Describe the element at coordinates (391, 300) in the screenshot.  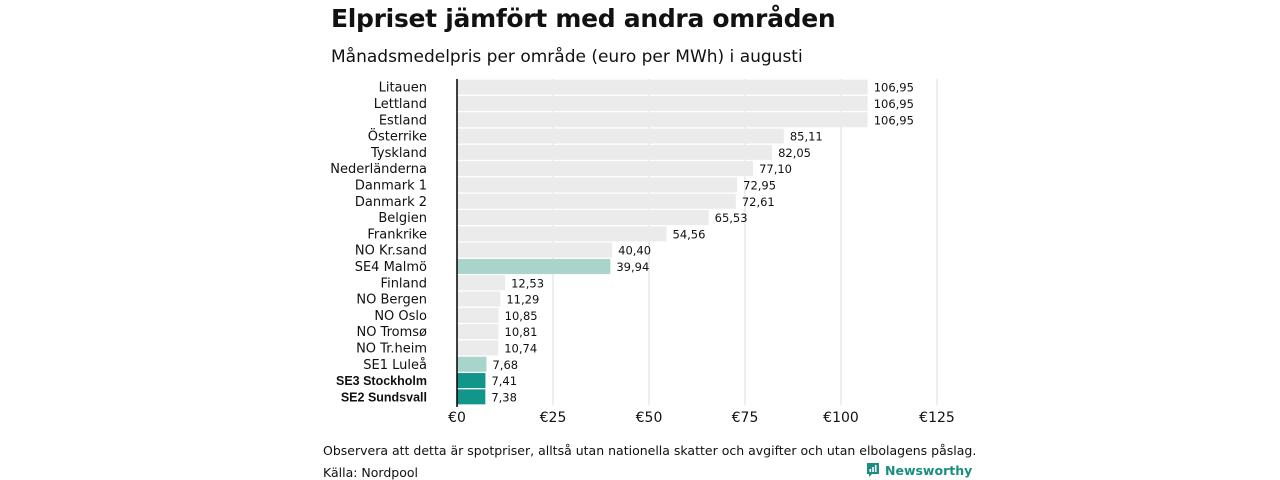
I see `category-label: NO Bergen` at that location.